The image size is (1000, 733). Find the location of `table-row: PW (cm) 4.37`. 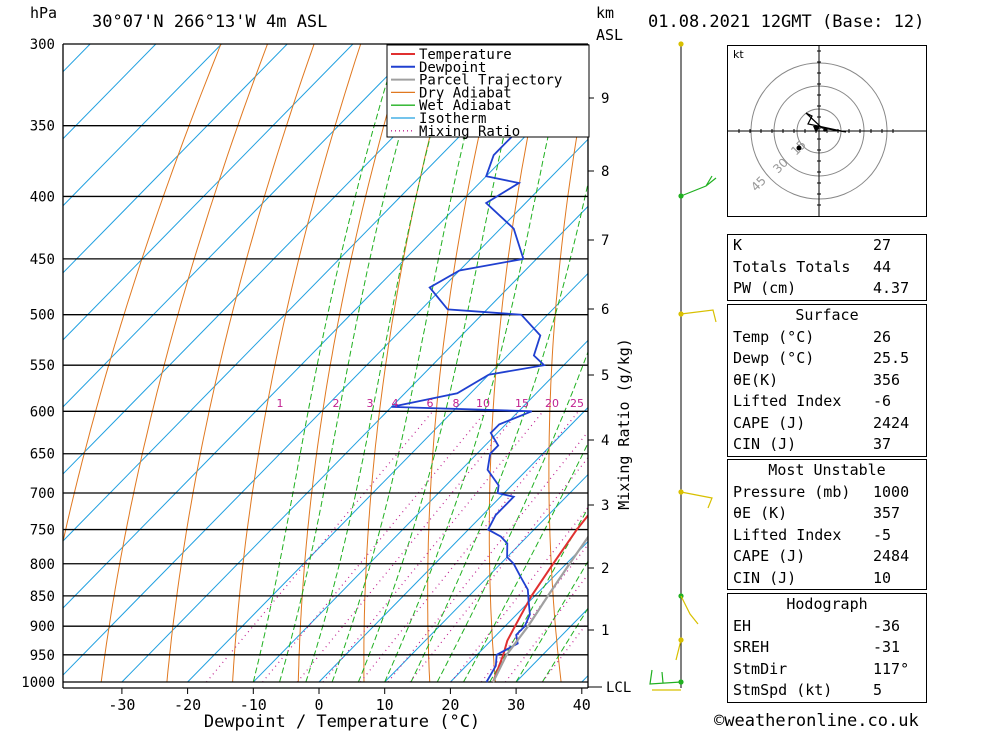

table-row: PW (cm) 4.37 is located at coordinates (827, 289).